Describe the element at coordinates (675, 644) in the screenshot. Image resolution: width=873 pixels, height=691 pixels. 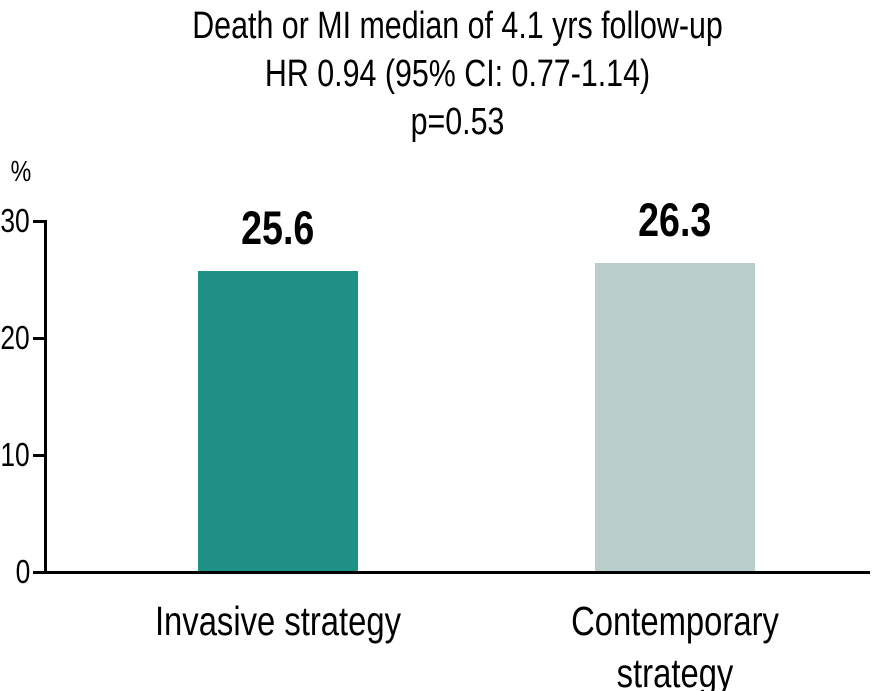
I see `category-label-contemporary: Contemporary strategy` at that location.